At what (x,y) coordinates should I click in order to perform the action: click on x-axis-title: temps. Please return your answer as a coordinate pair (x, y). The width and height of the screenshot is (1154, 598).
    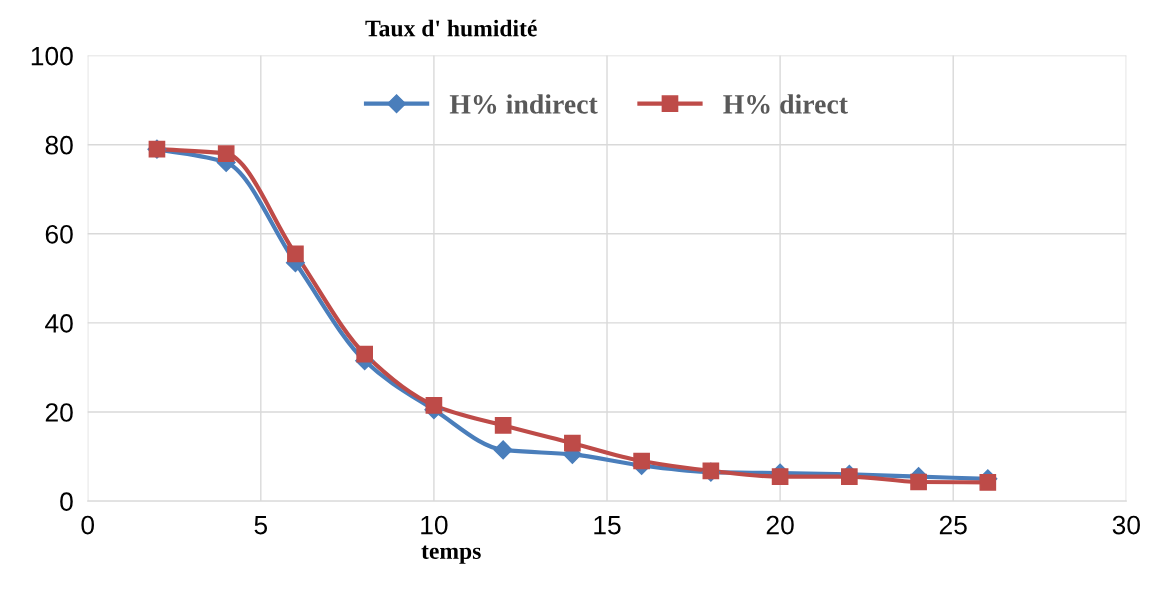
    Looking at the image, I should click on (451, 554).